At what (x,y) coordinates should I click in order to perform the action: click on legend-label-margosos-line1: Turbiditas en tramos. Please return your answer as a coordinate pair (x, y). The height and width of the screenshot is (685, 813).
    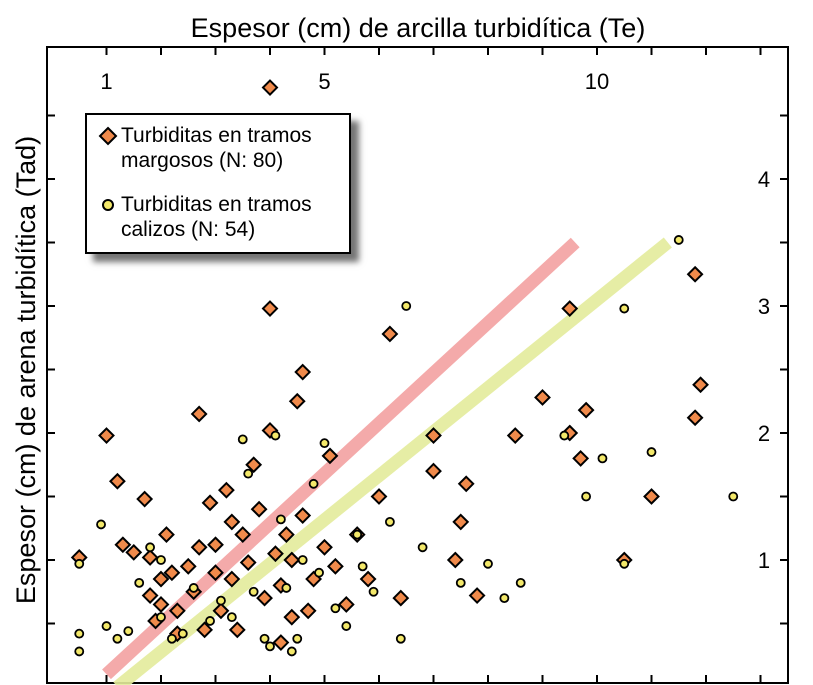
    Looking at the image, I should click on (216, 135).